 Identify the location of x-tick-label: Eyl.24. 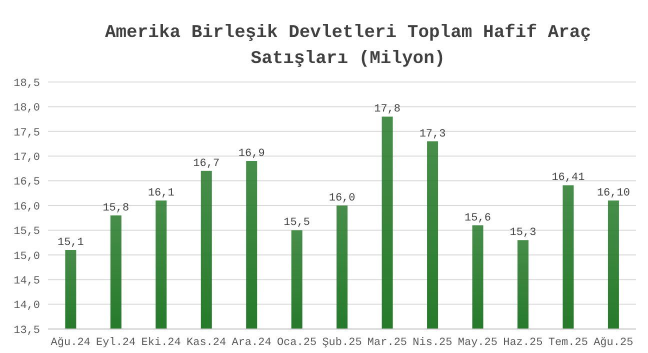
(116, 342).